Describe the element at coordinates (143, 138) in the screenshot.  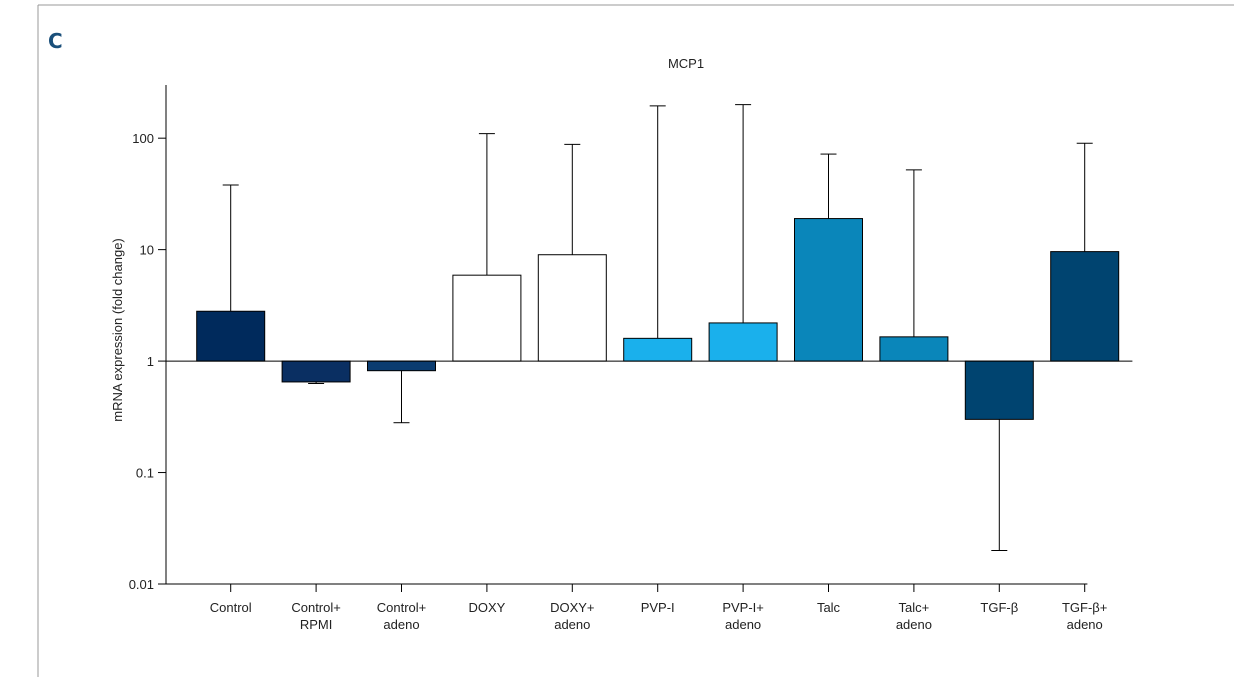
I see `y-tick-label: 100` at that location.